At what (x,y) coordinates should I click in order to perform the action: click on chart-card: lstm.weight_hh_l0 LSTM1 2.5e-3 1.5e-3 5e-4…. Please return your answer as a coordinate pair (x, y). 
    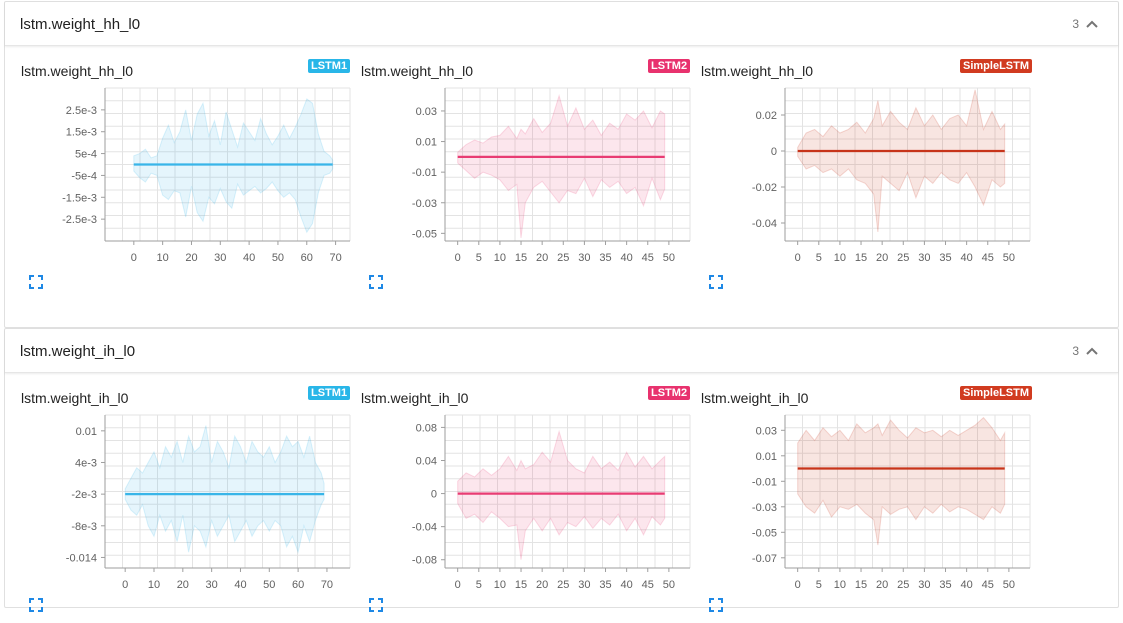
    Looking at the image, I should click on (178, 171).